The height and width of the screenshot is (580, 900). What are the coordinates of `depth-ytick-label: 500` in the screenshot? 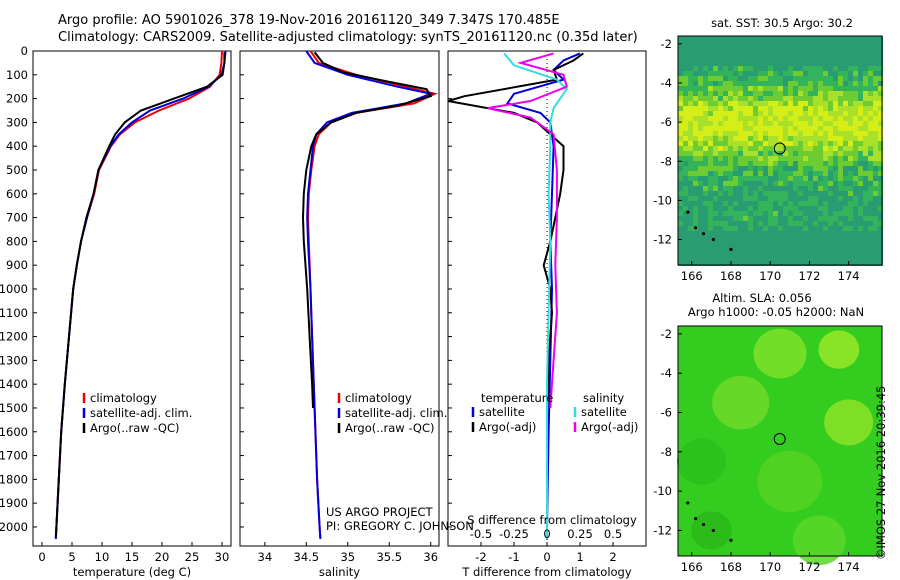 It's located at (17, 170).